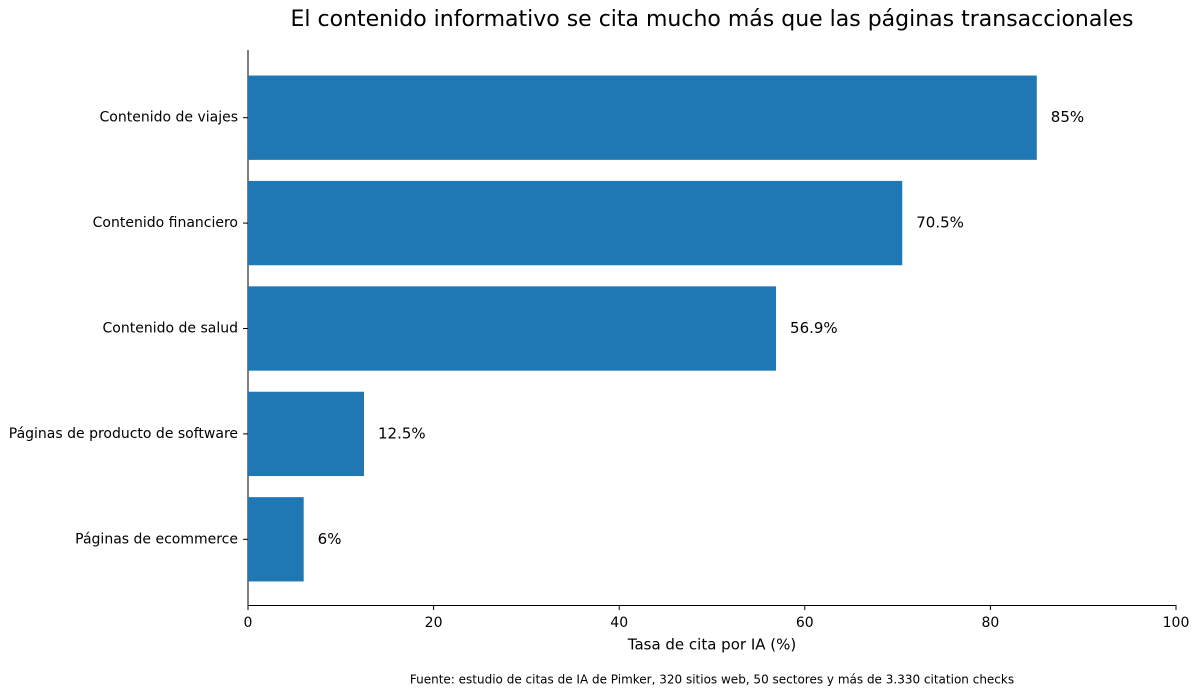 Image resolution: width=1200 pixels, height=698 pixels. What do you see at coordinates (940, 223) in the screenshot?
I see `value-label: 70.5%` at bounding box center [940, 223].